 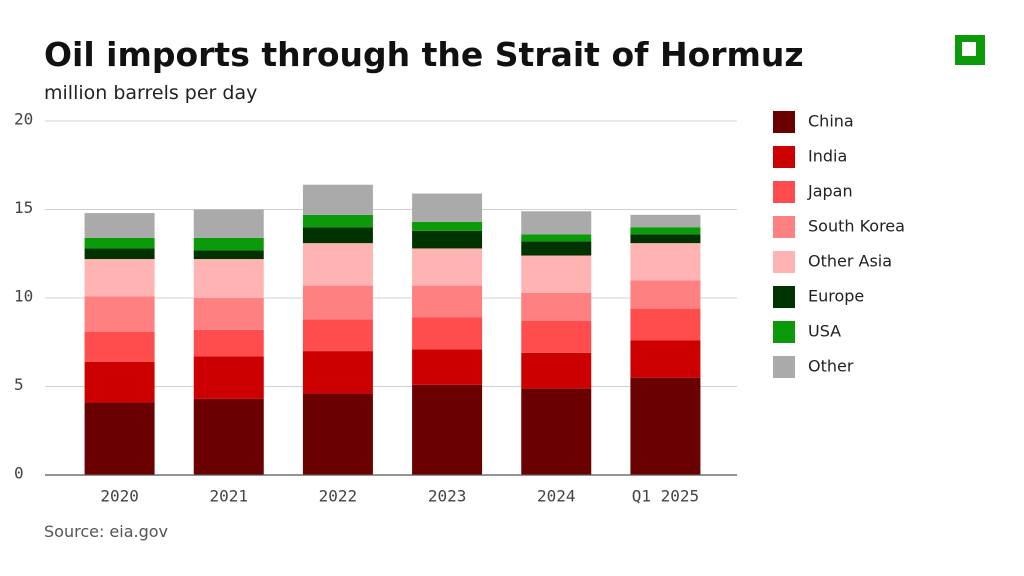 What do you see at coordinates (424, 54) in the screenshot?
I see `chart-title: Oil imports through the Strait of Hormuz` at bounding box center [424, 54].